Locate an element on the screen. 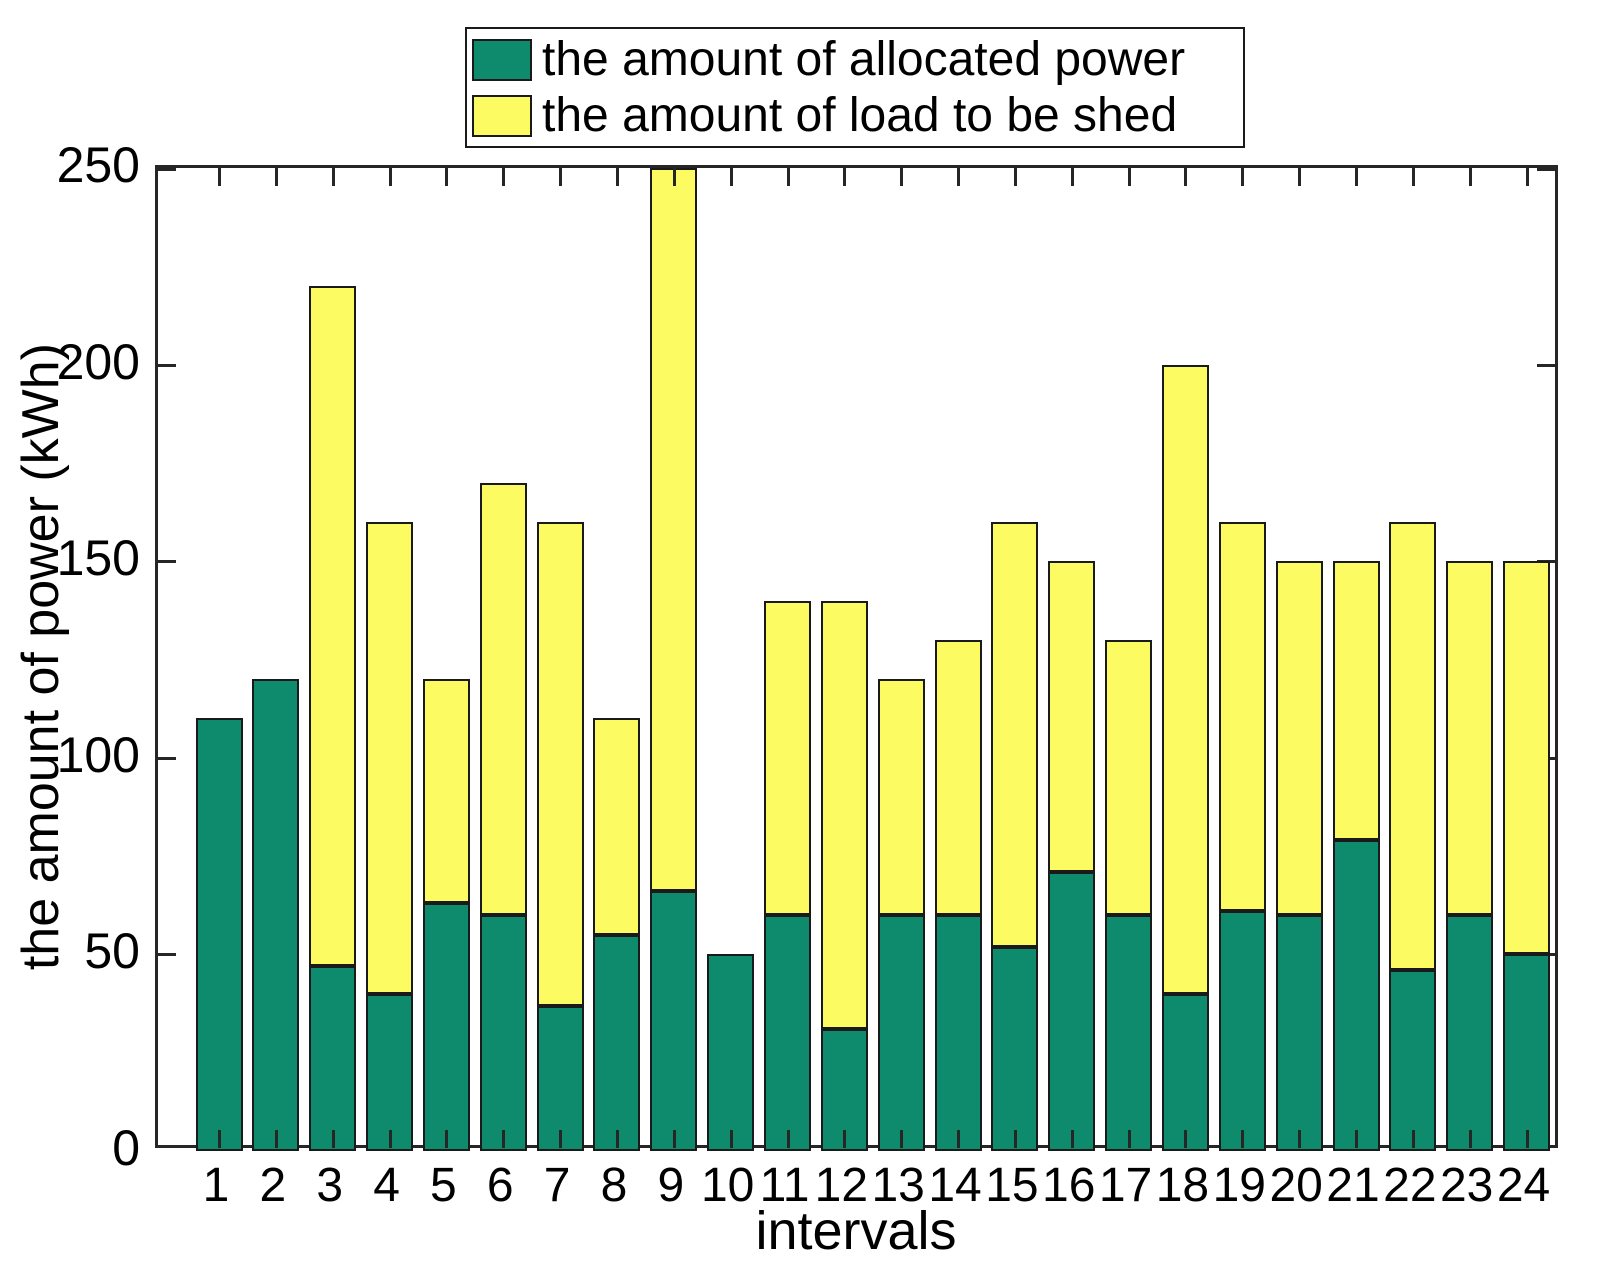 The height and width of the screenshot is (1266, 1606). legend-swatch is located at coordinates (502, 115).